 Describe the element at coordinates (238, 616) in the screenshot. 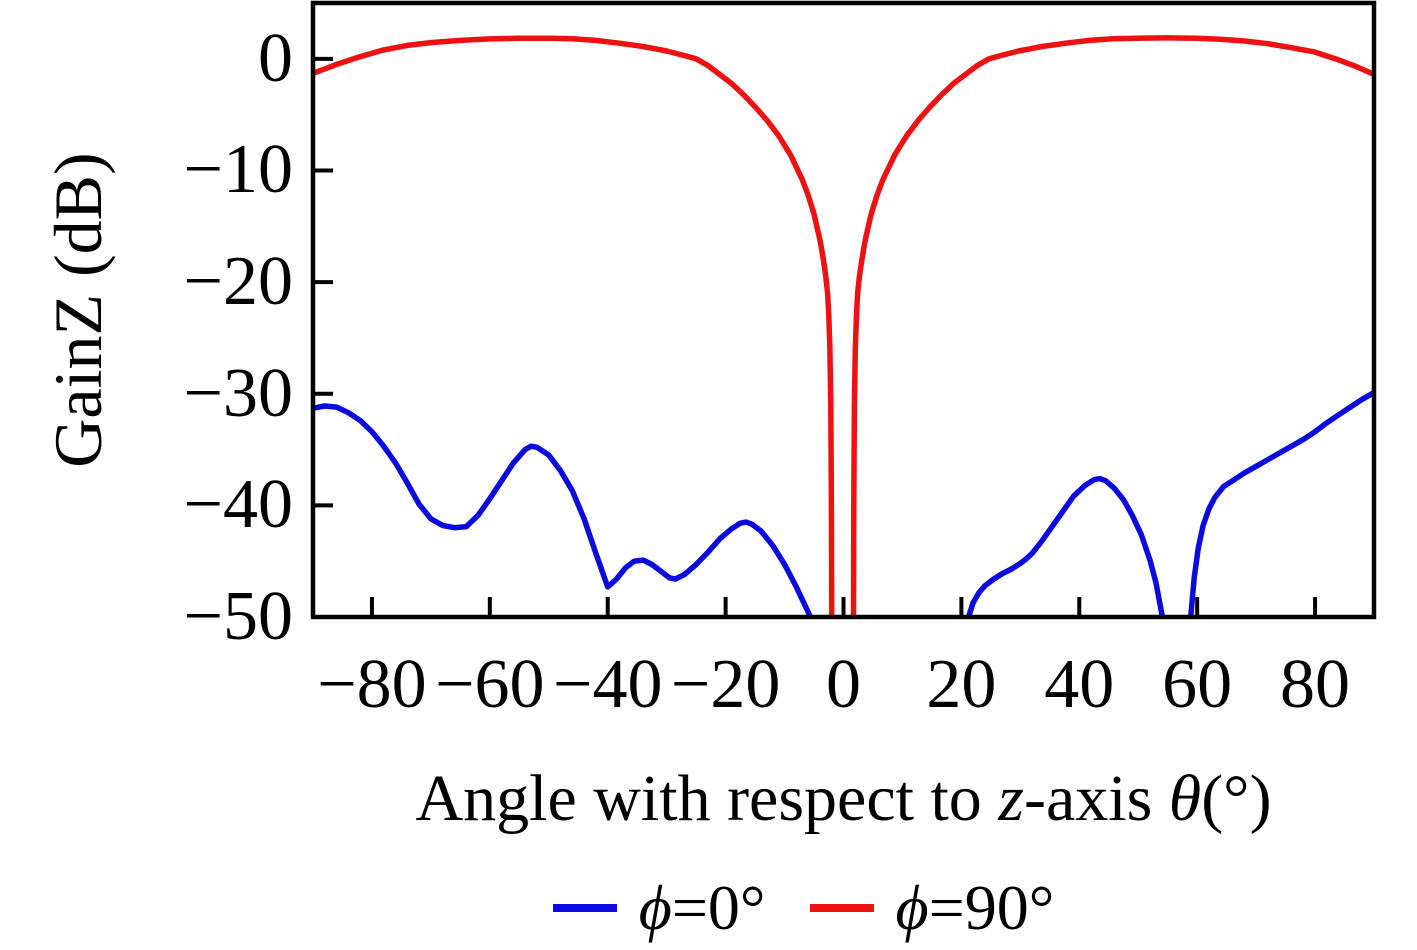

I see `y-tick-label: −50` at that location.